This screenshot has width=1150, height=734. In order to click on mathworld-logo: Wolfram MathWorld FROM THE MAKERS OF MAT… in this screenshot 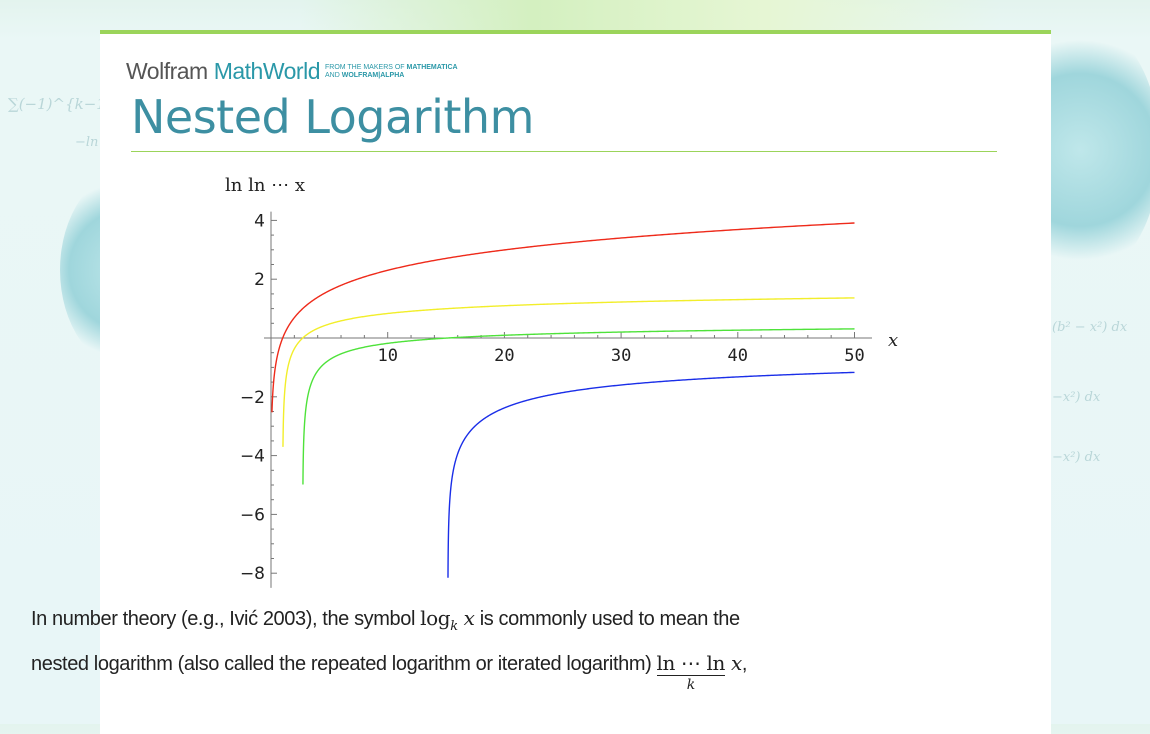, I will do `click(292, 71)`.